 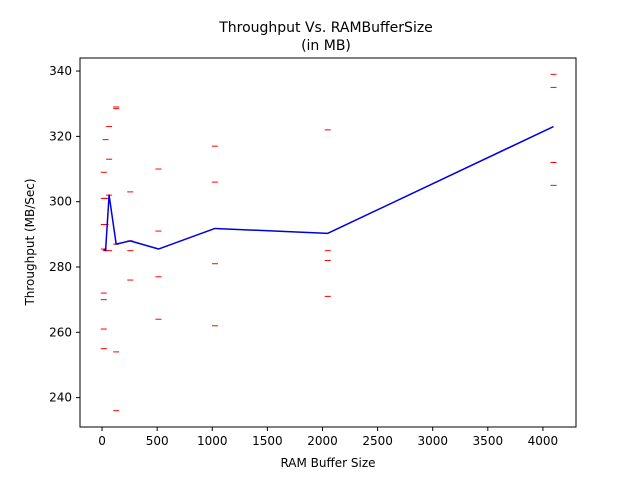 I want to click on x-tick-label: 2000, so click(x=322, y=441).